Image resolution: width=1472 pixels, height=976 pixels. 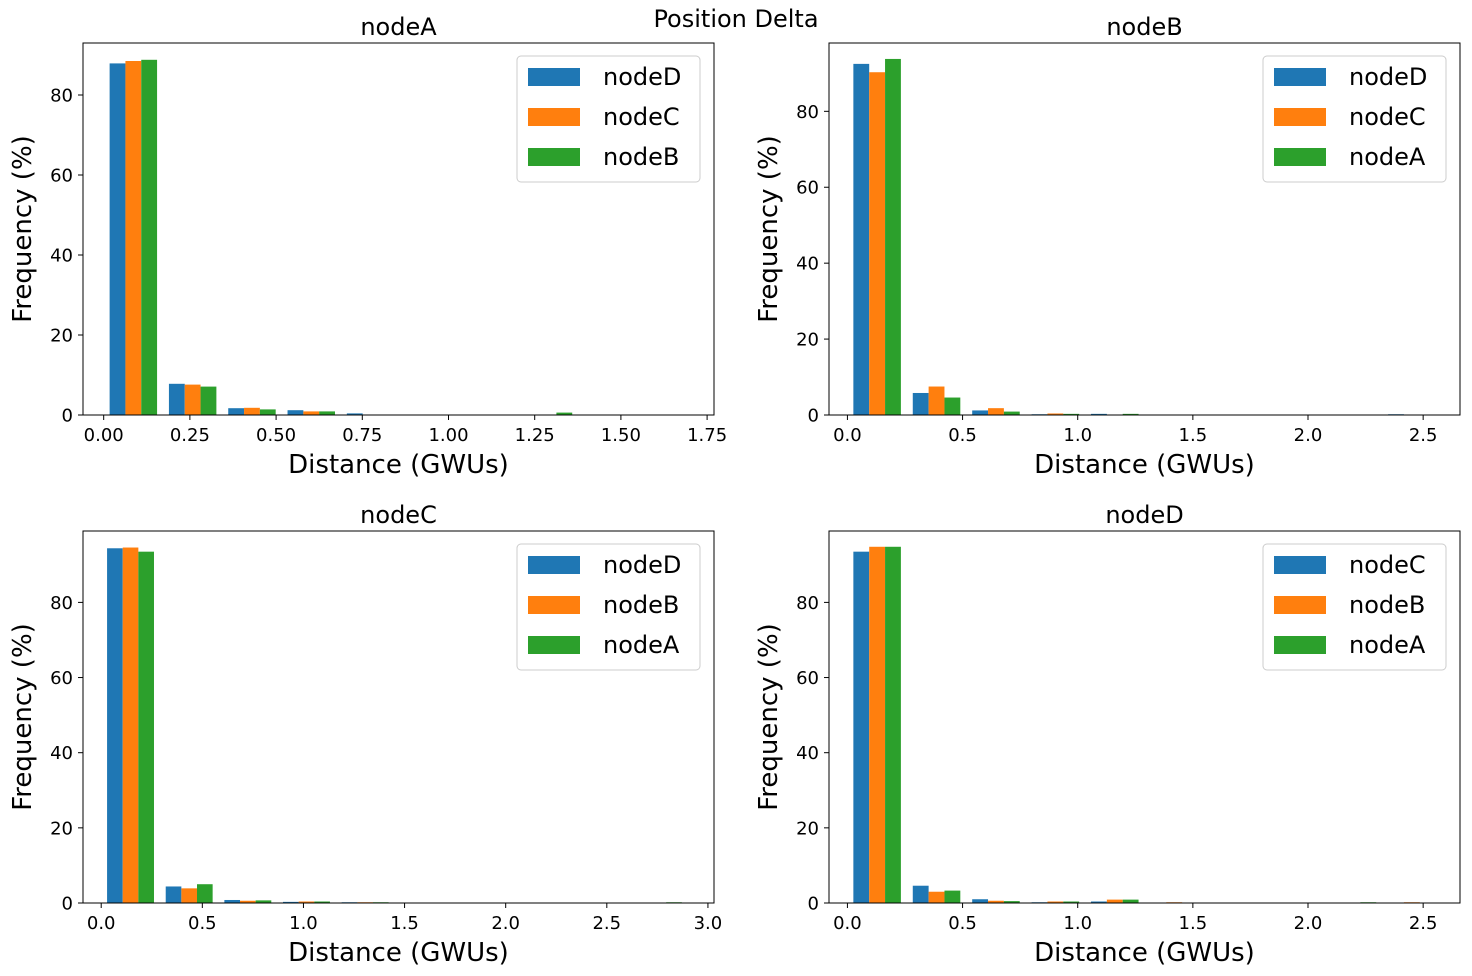 What do you see at coordinates (190, 435) in the screenshot?
I see `x-tick-label: 0.25` at bounding box center [190, 435].